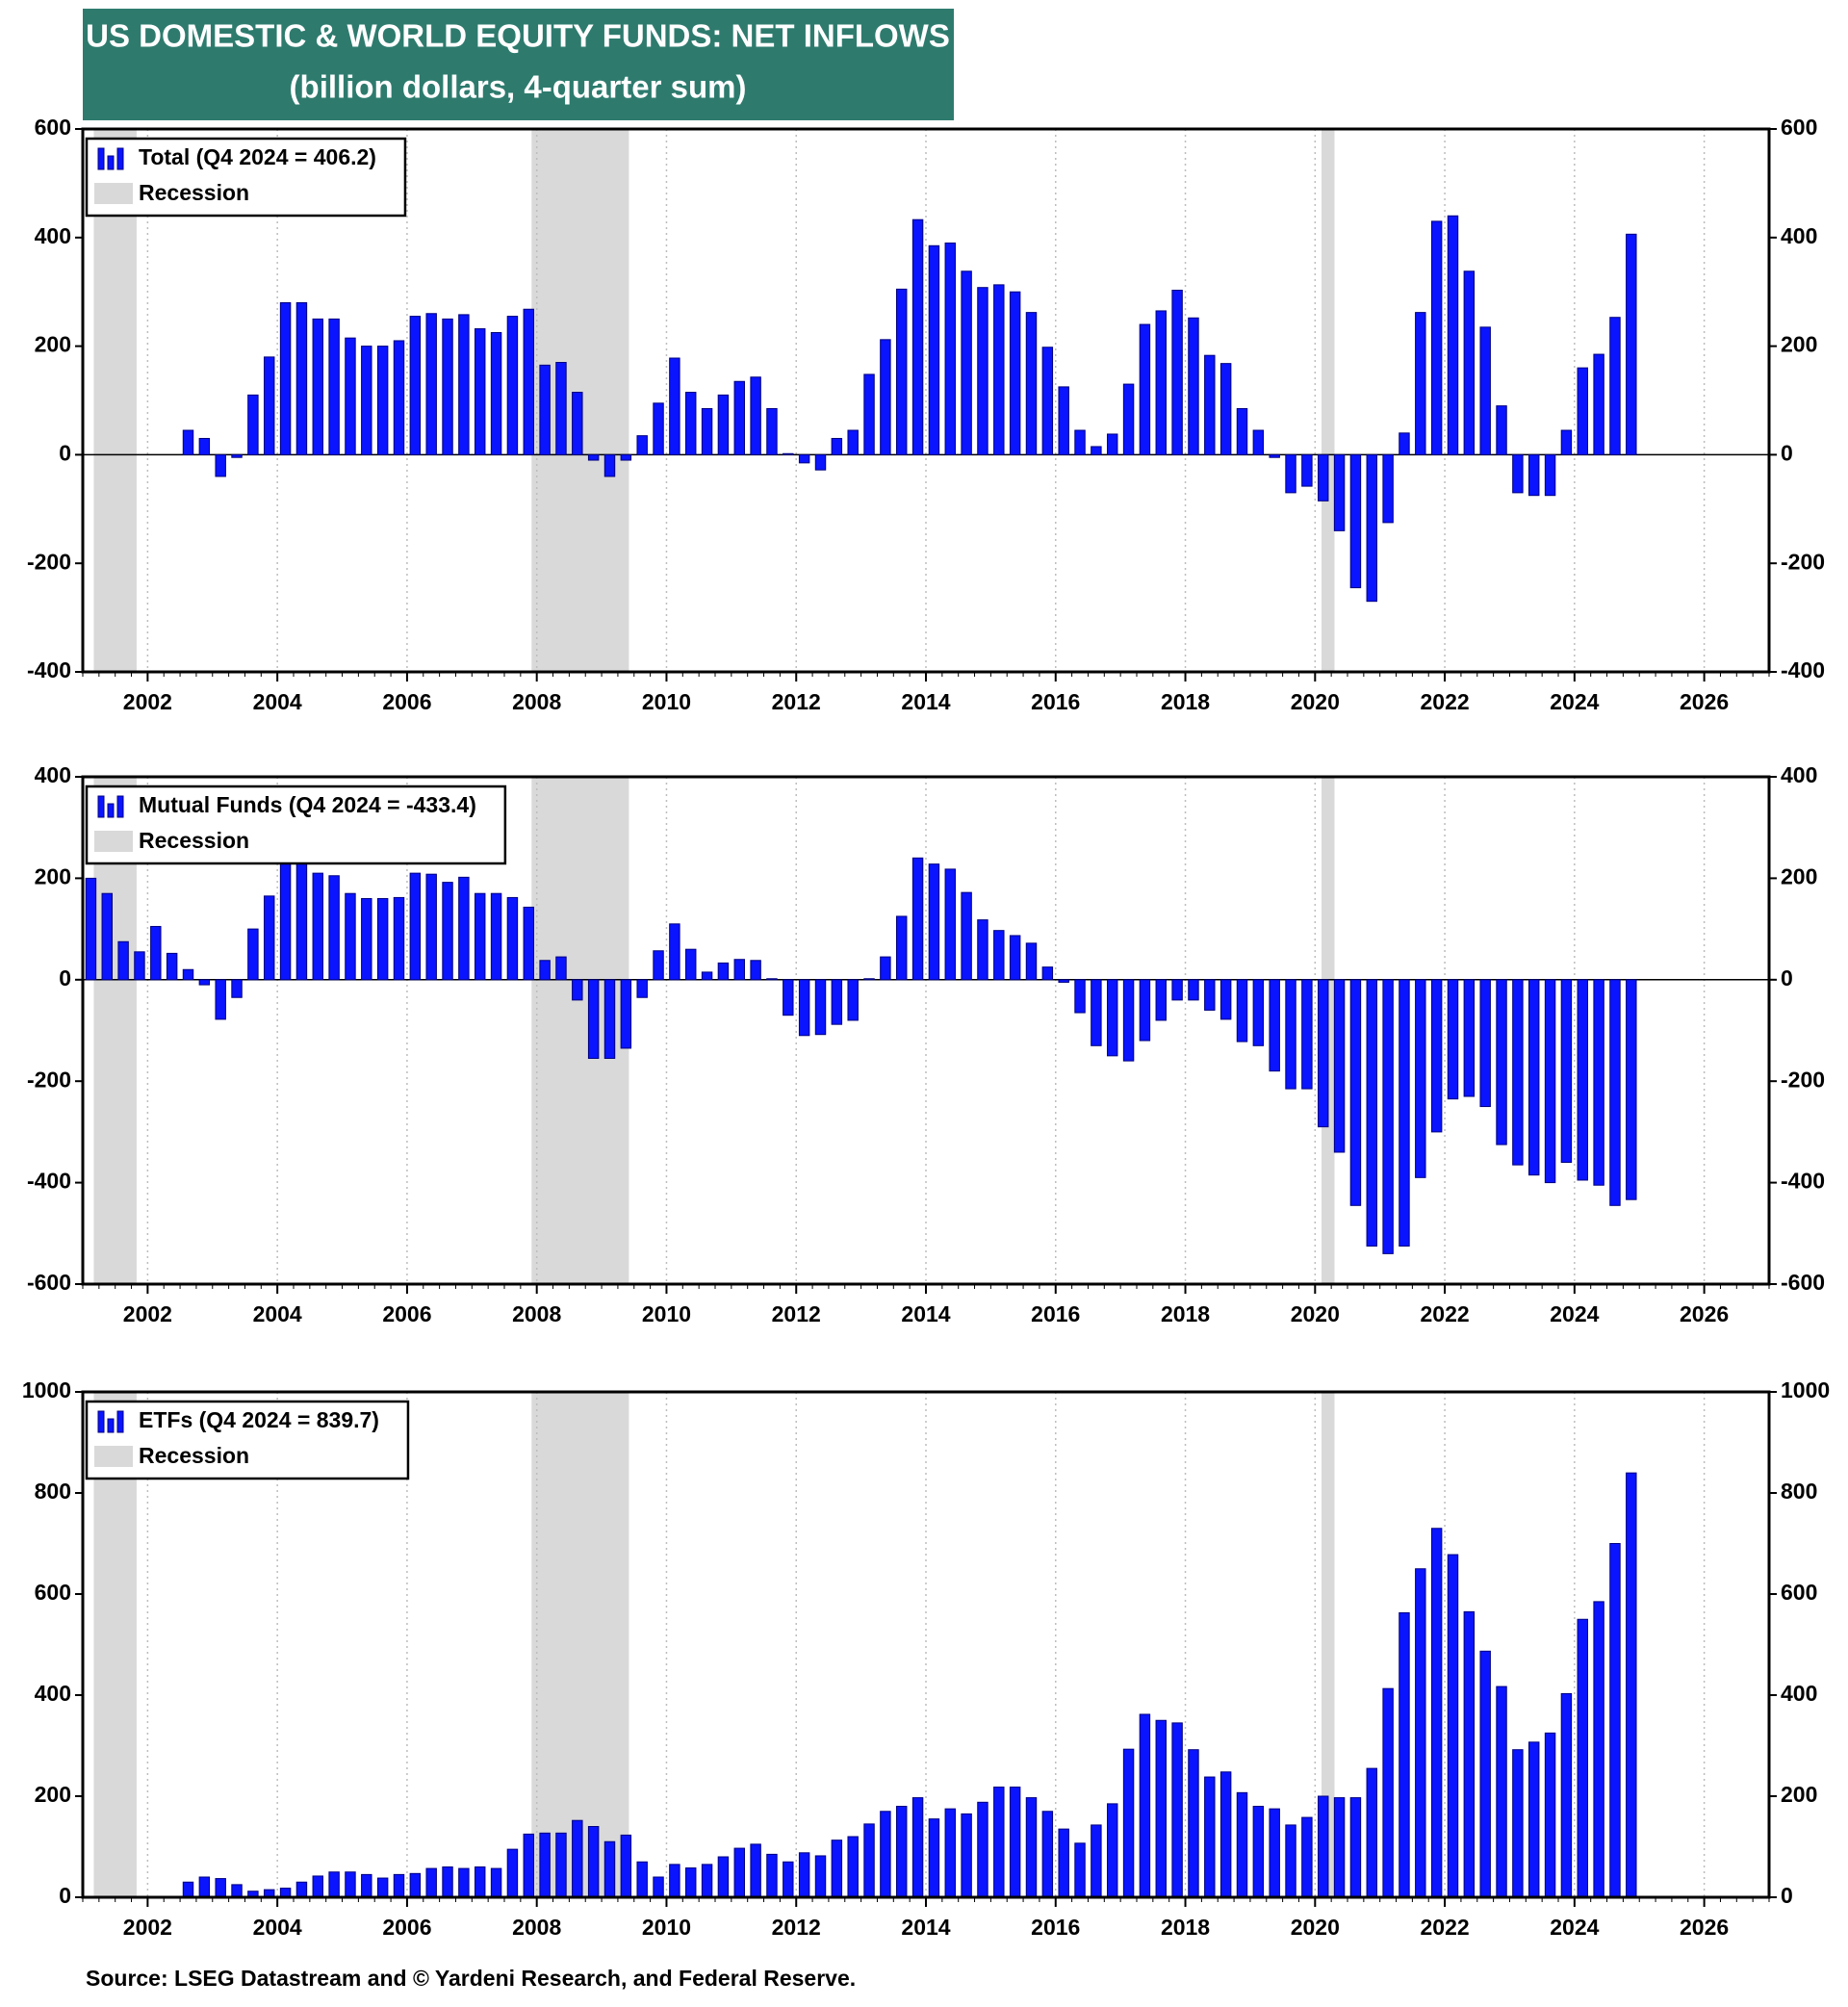 This screenshot has height=2007, width=1848. Describe the element at coordinates (666, 1313) in the screenshot. I see `x-tick-label: 2010` at that location.